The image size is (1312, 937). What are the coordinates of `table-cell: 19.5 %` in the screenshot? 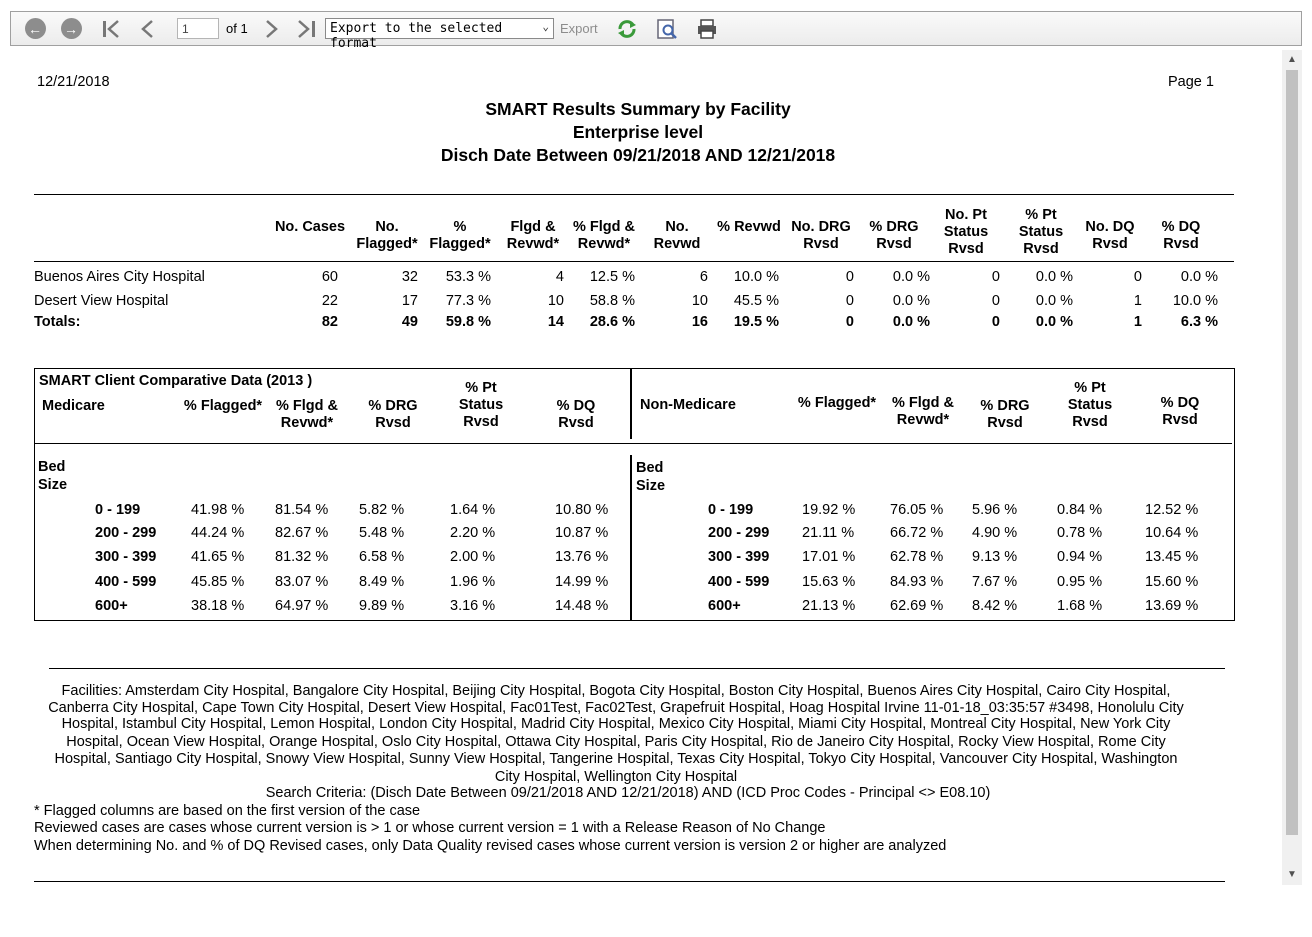 It's located at (756, 322).